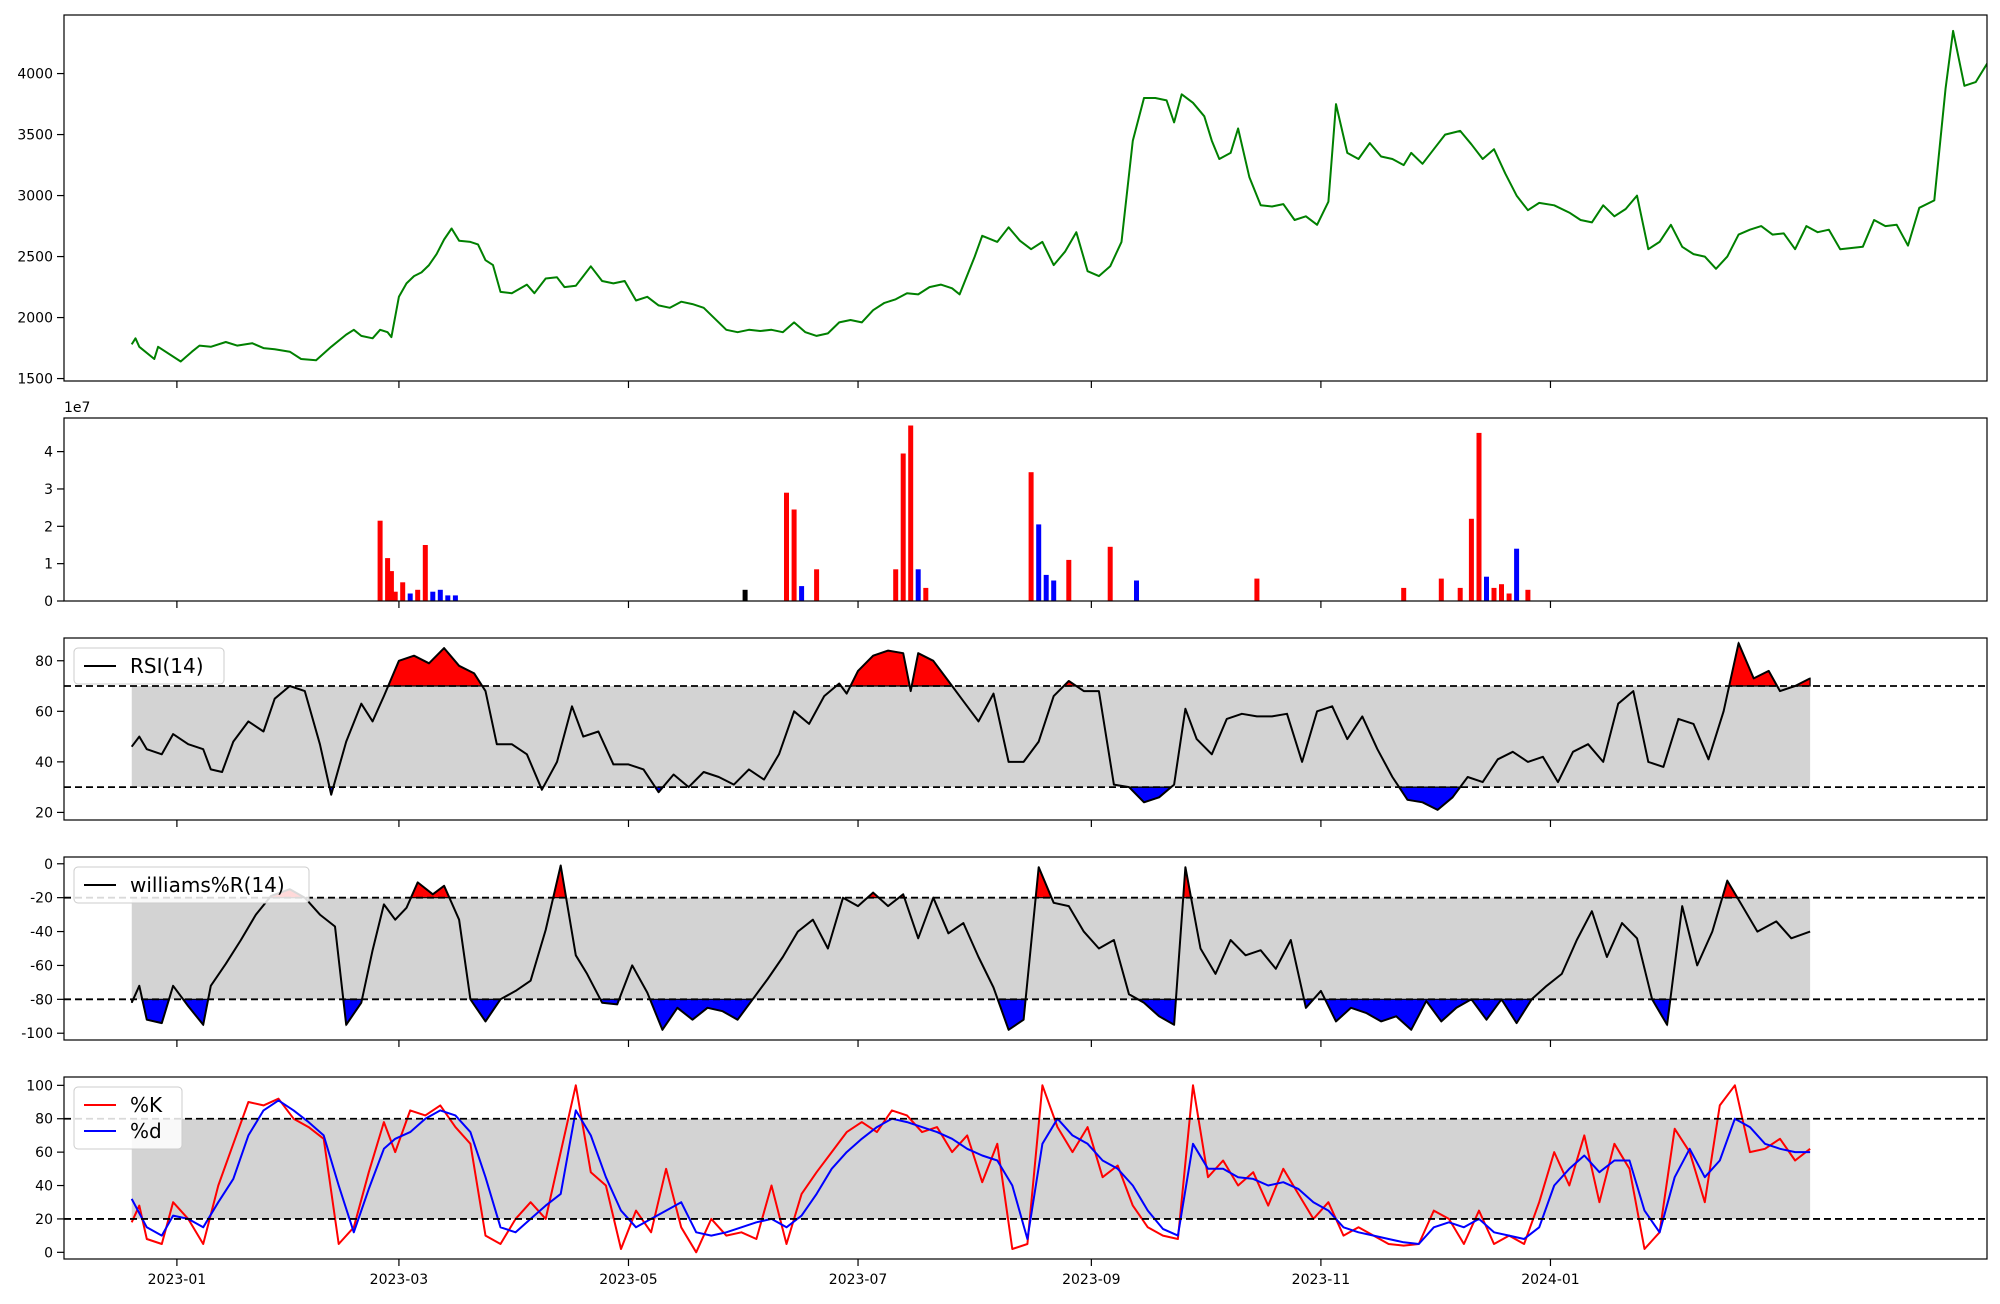  What do you see at coordinates (44, 712) in the screenshot?
I see `rsi-ytick-label: 60` at bounding box center [44, 712].